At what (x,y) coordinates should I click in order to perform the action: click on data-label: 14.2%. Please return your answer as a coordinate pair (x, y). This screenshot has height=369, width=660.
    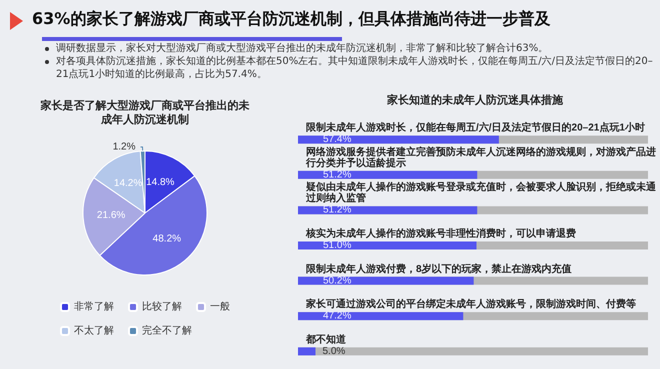
    Looking at the image, I should click on (128, 184).